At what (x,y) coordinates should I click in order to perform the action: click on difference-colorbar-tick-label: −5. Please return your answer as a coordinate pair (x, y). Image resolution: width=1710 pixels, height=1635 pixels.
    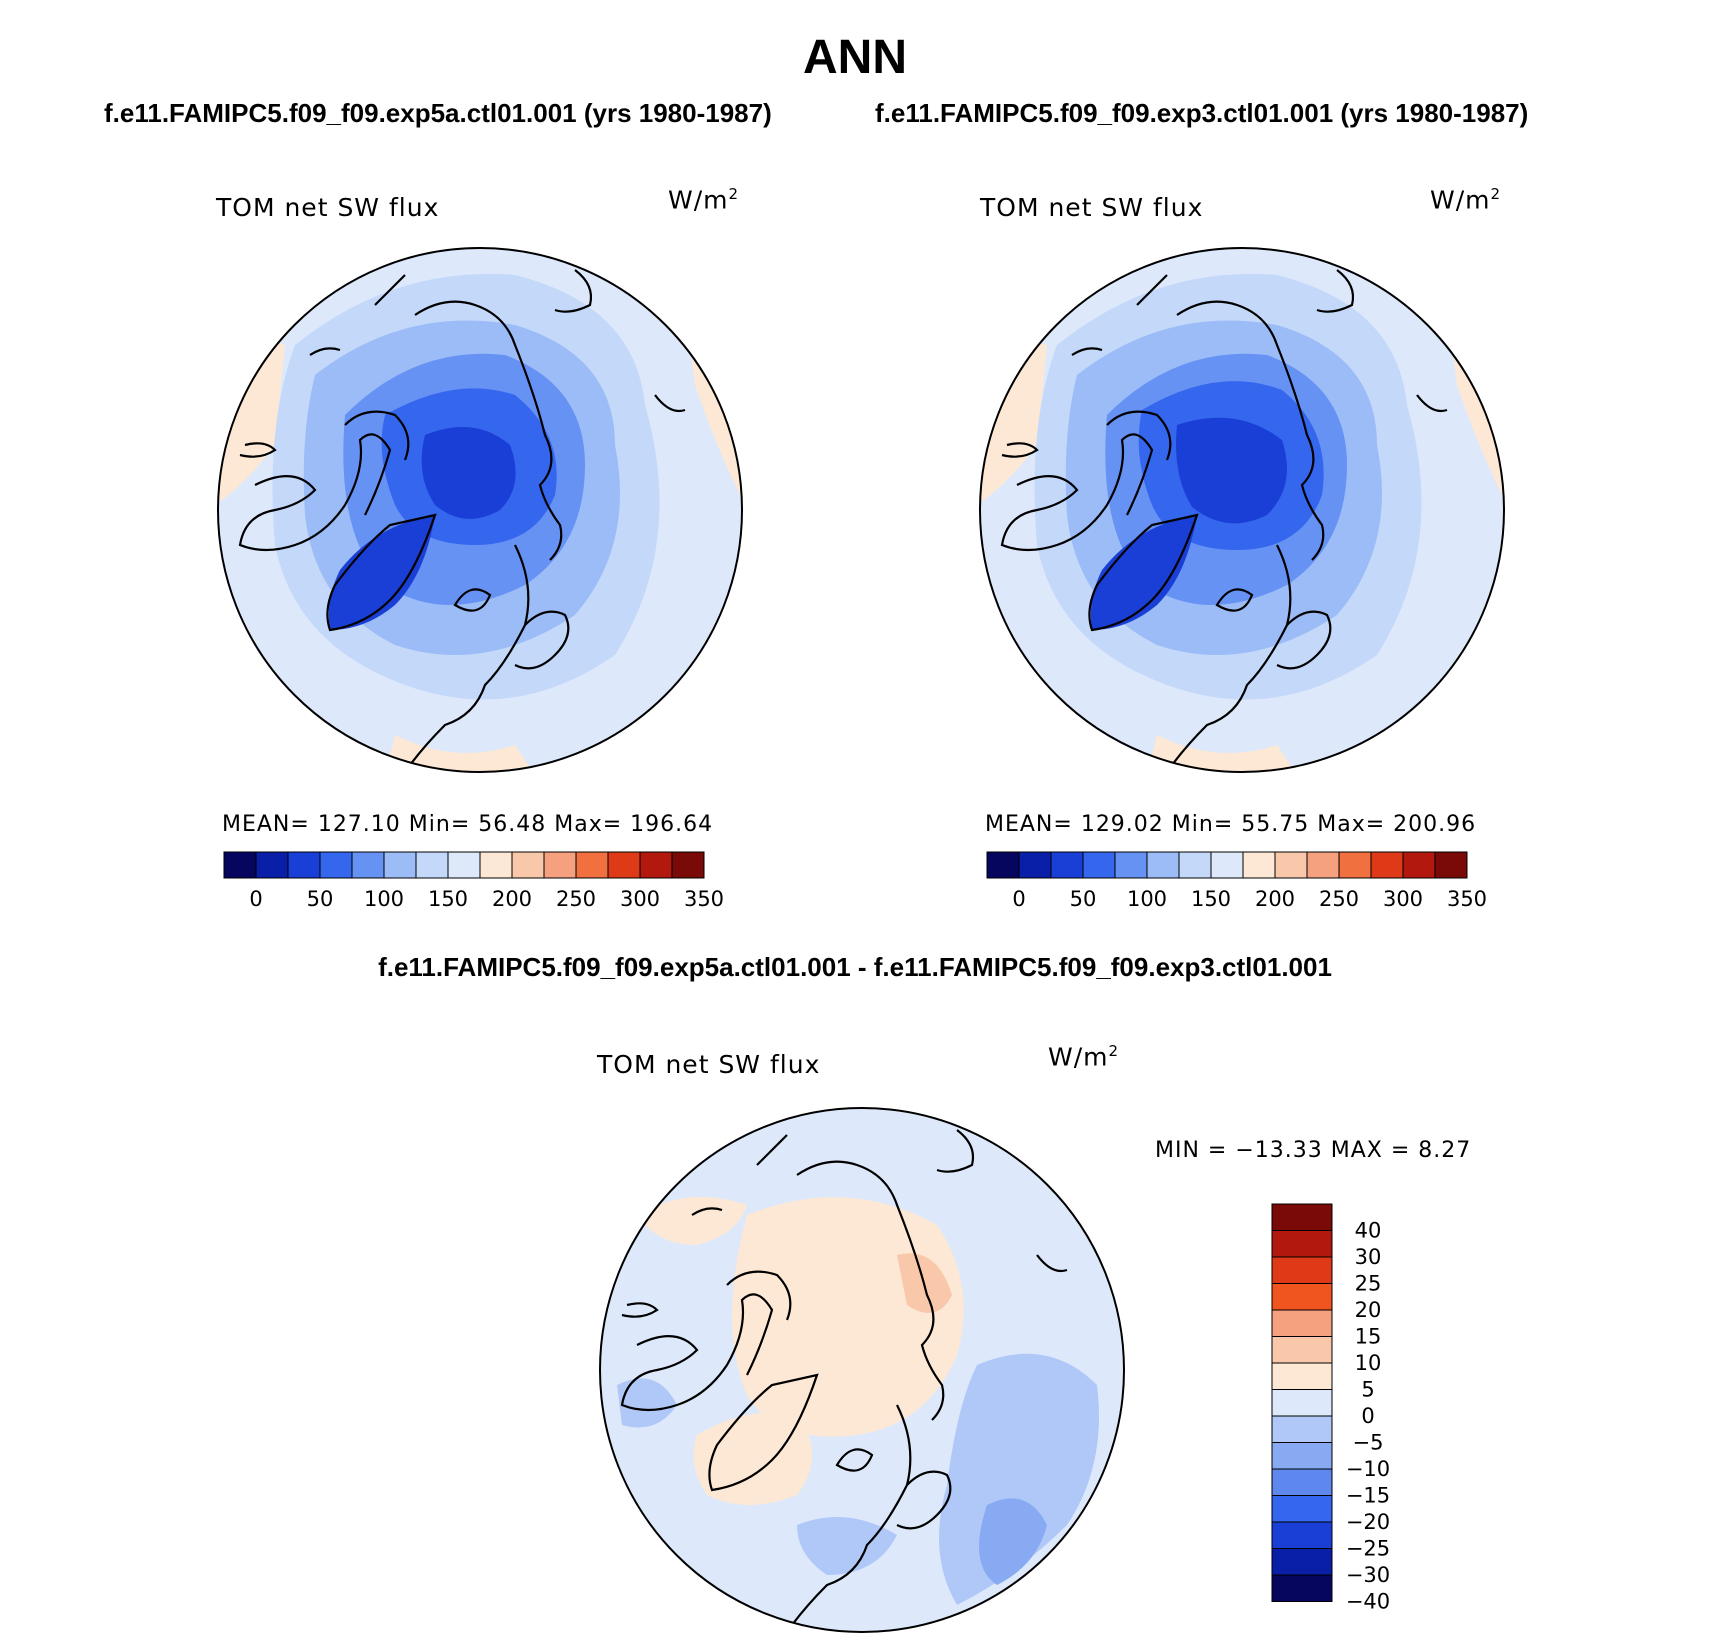
    Looking at the image, I should click on (1368, 1443).